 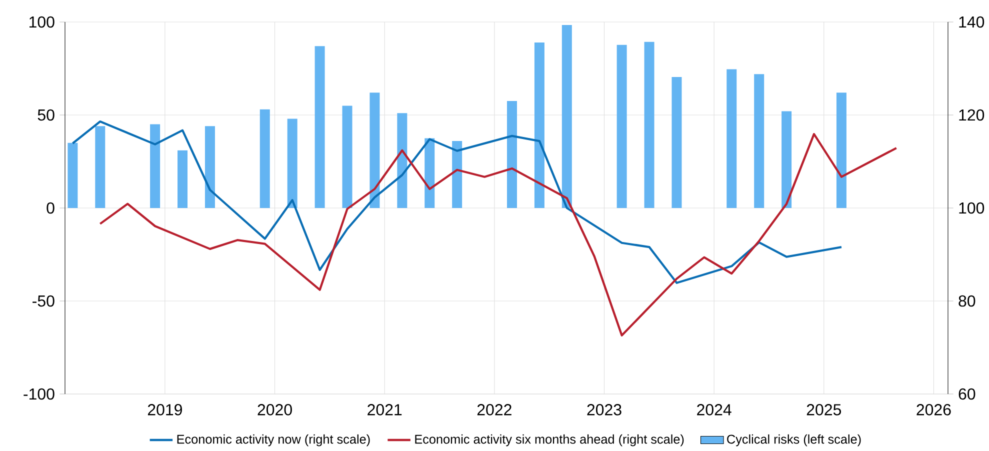 I want to click on y2-tick-label: 80, so click(x=967, y=301).